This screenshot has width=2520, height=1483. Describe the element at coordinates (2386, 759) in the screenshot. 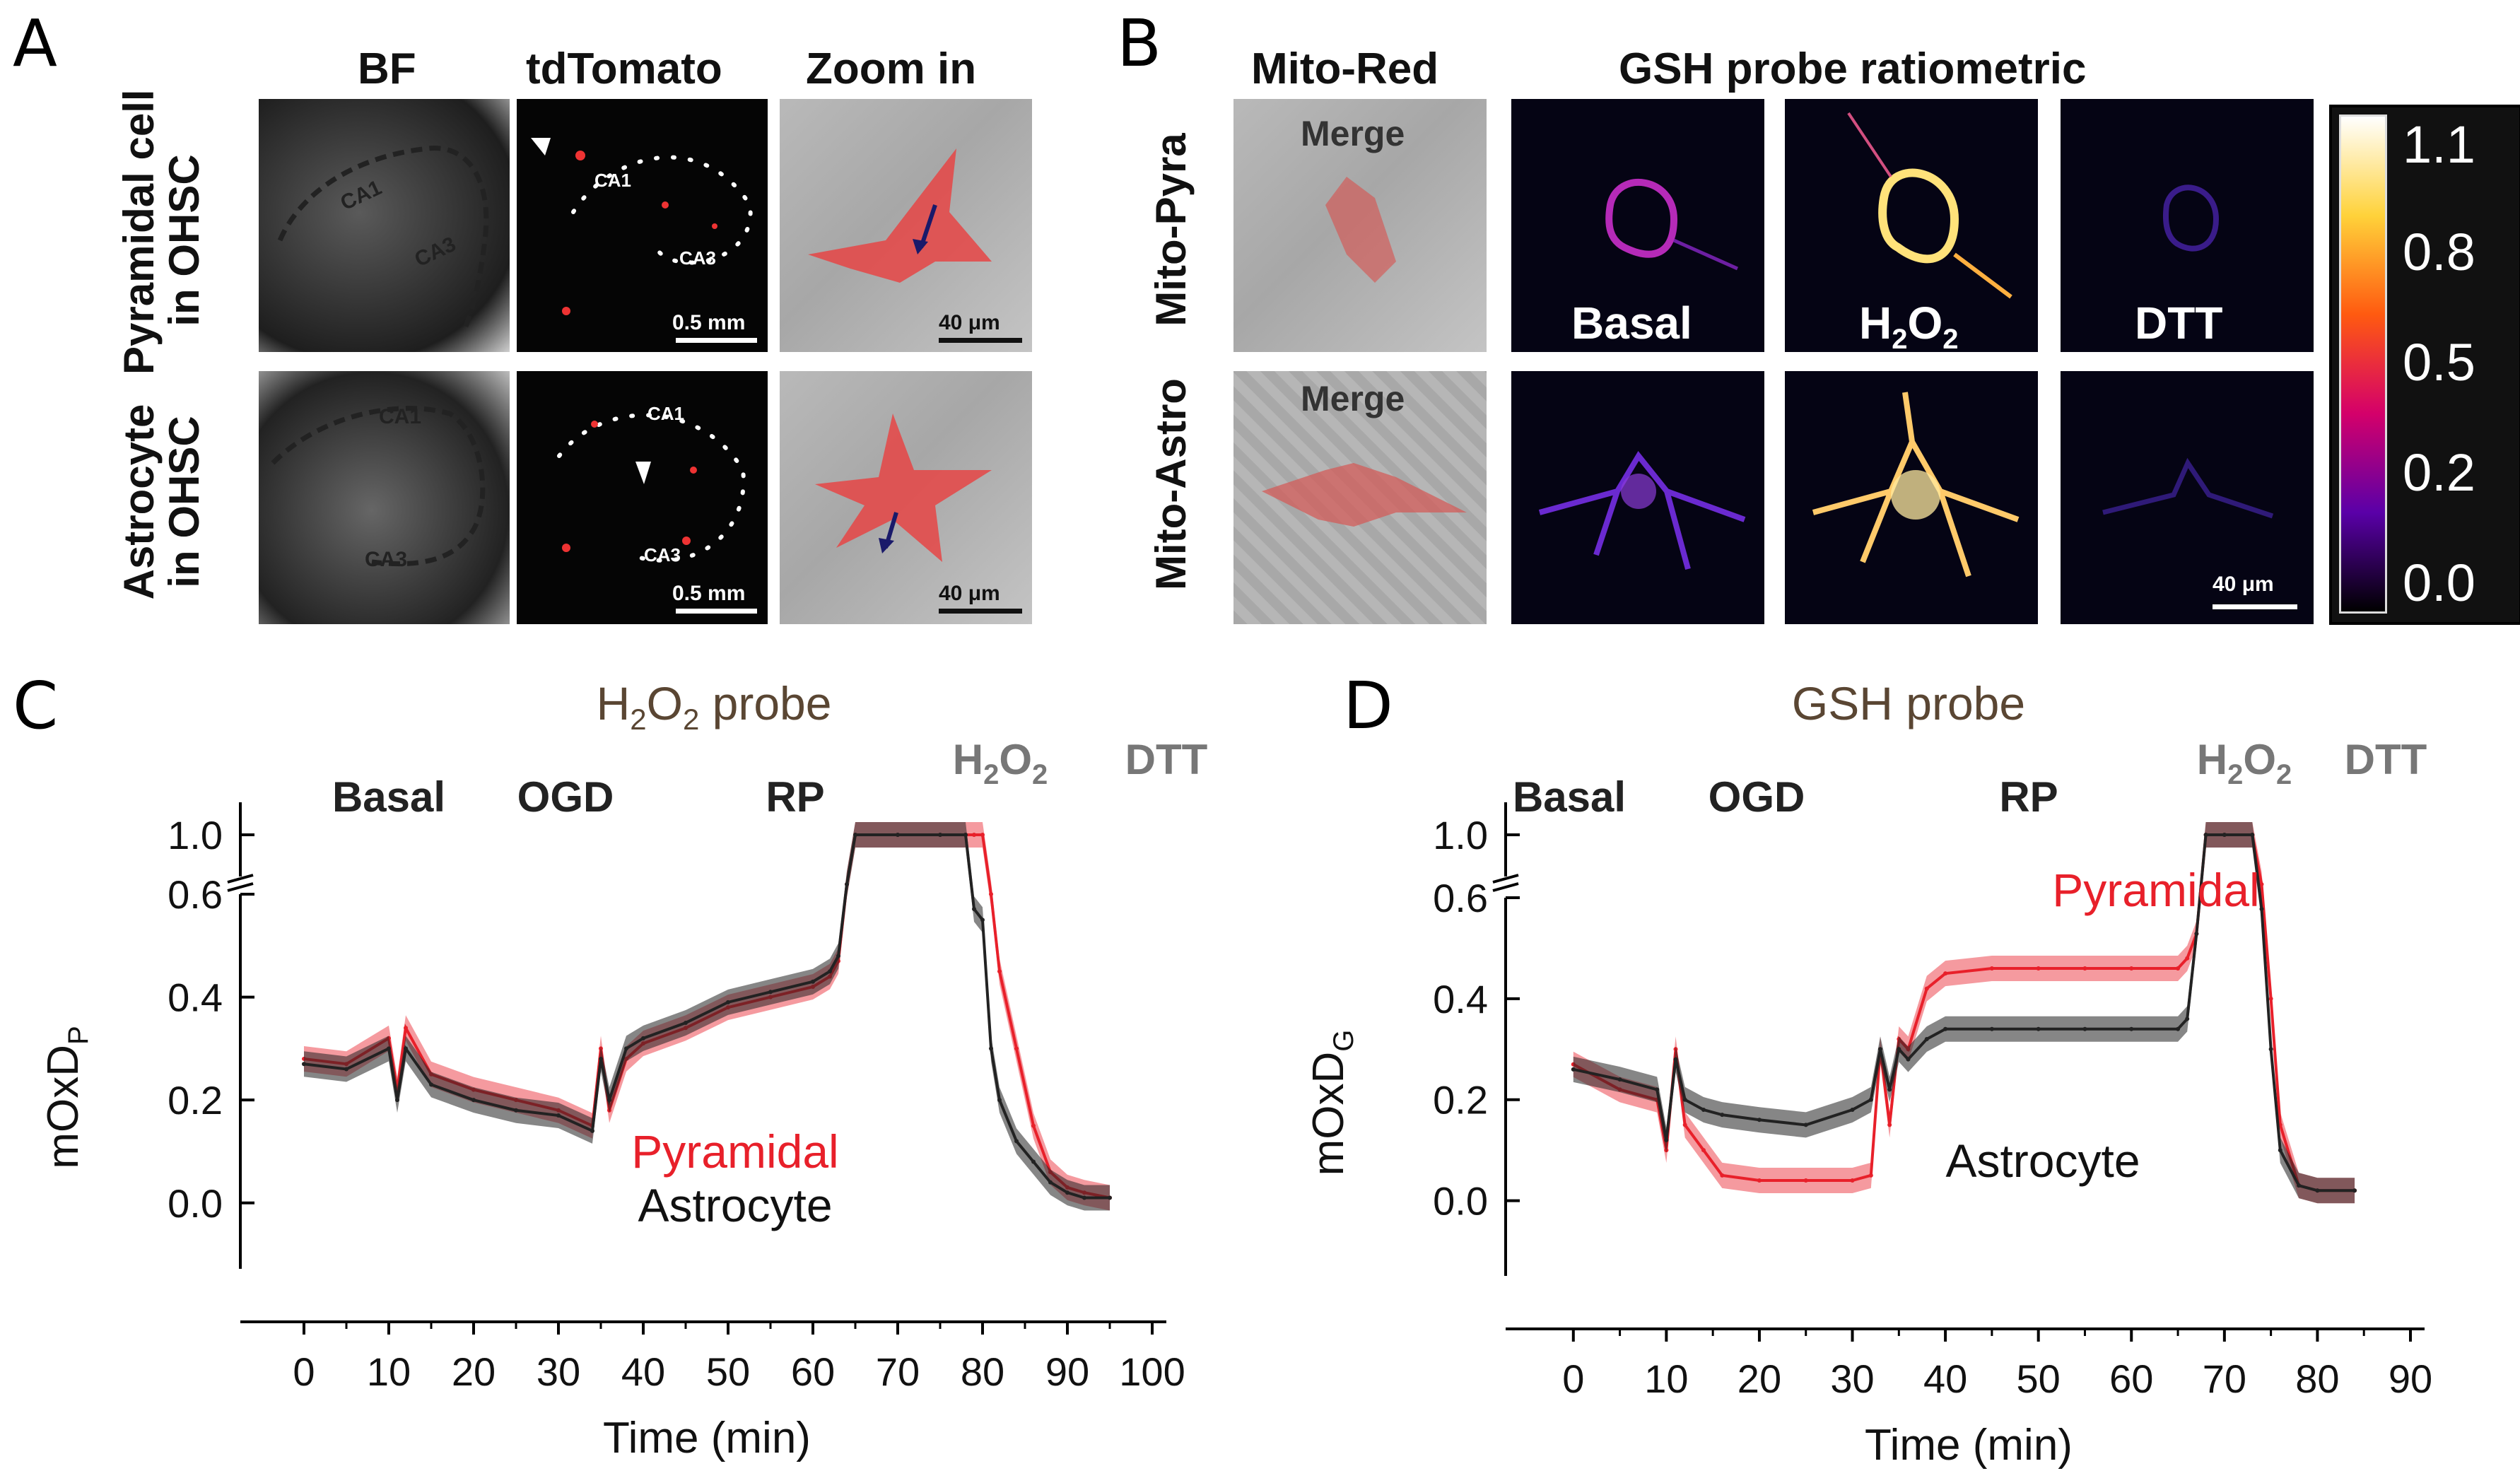

I see `phase-dtt-d: DTT` at that location.